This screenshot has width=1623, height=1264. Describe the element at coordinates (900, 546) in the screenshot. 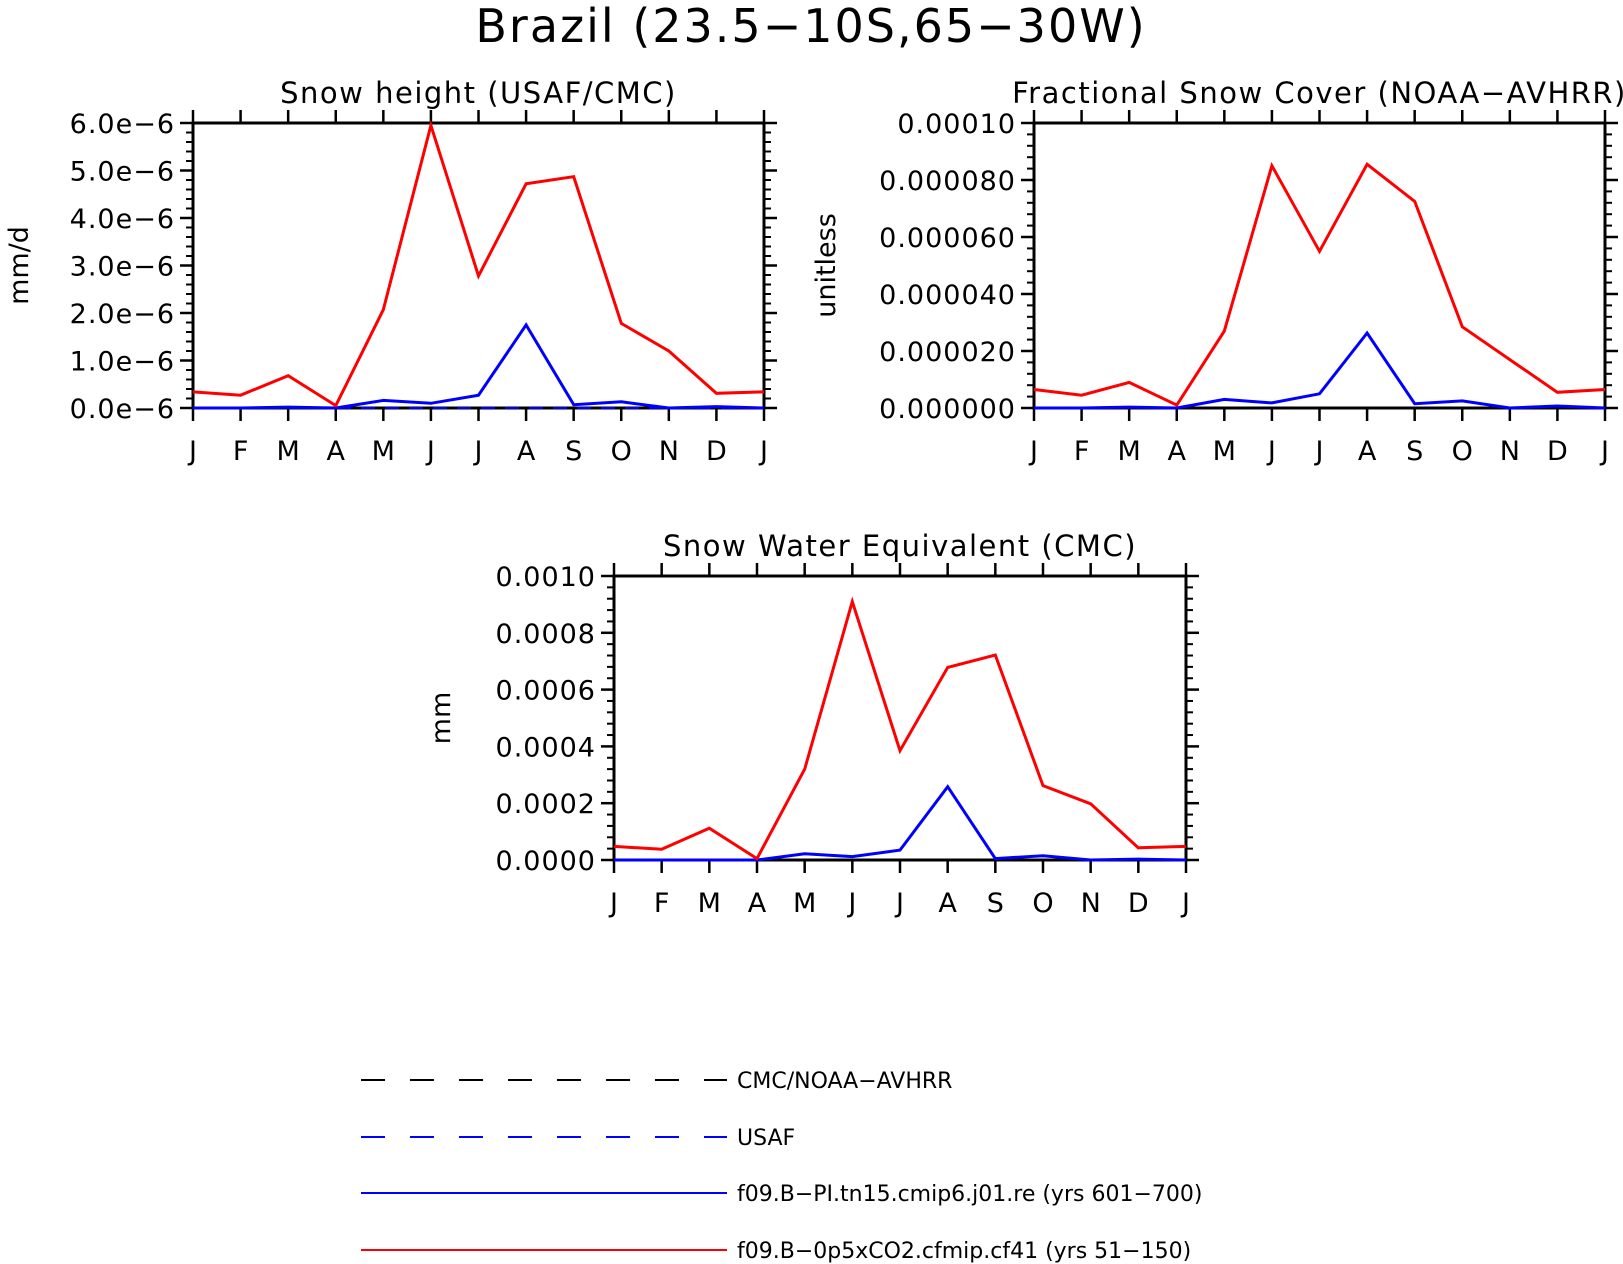

I see `panel-title: Snow Water Equivalent (CMC)` at that location.